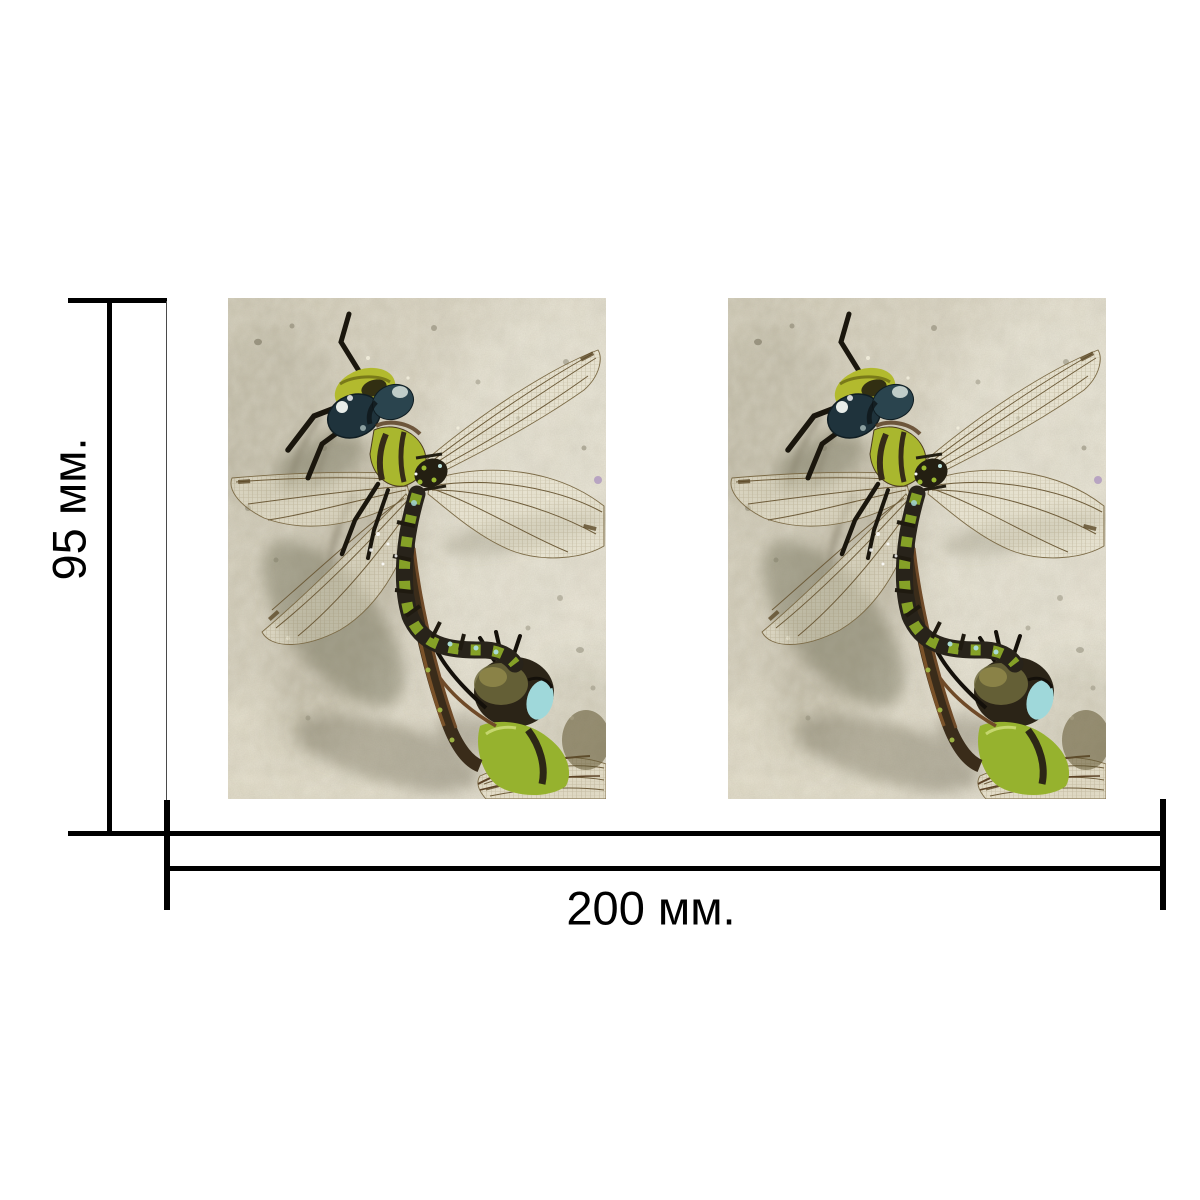  Describe the element at coordinates (617, 833) in the screenshot. I see `bottom-extension-line` at that location.